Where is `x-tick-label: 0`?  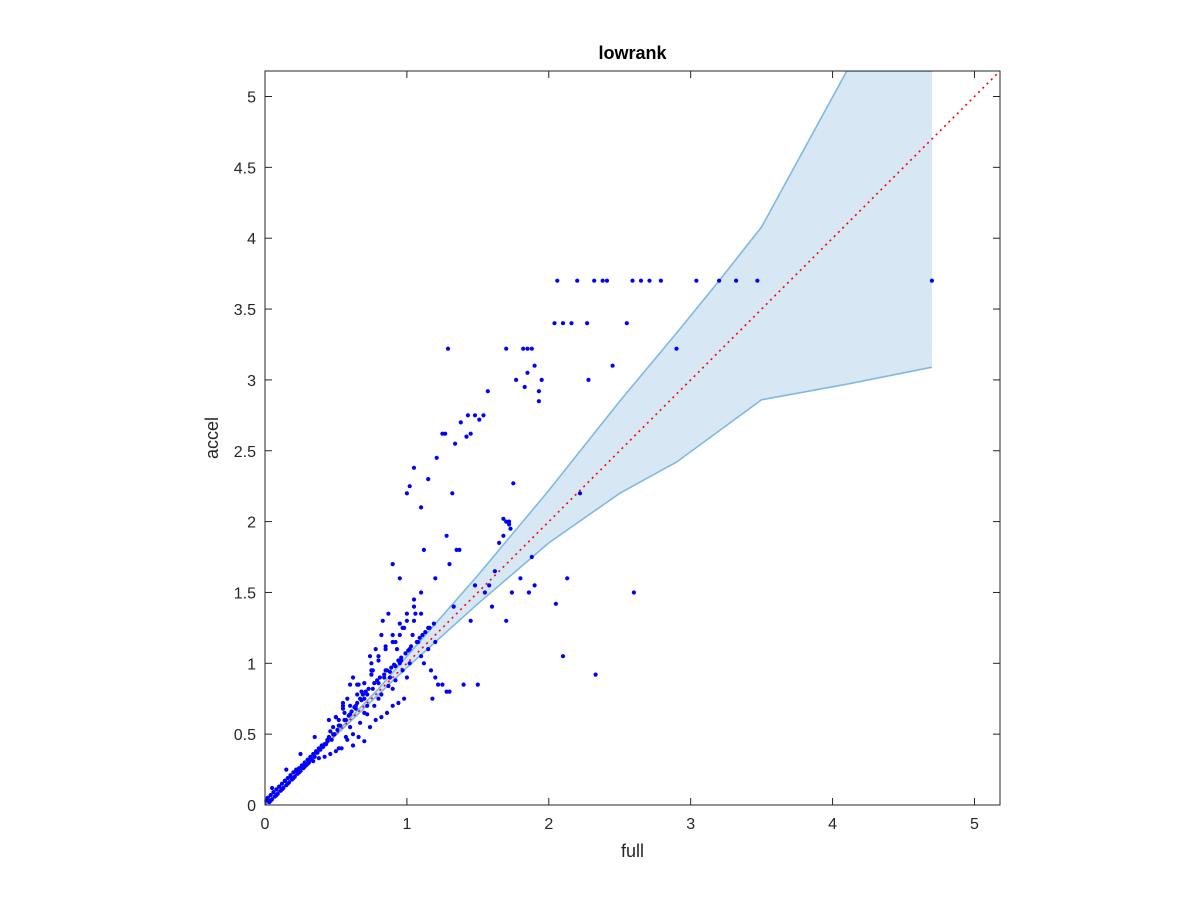
x-tick-label: 0 is located at coordinates (265, 824).